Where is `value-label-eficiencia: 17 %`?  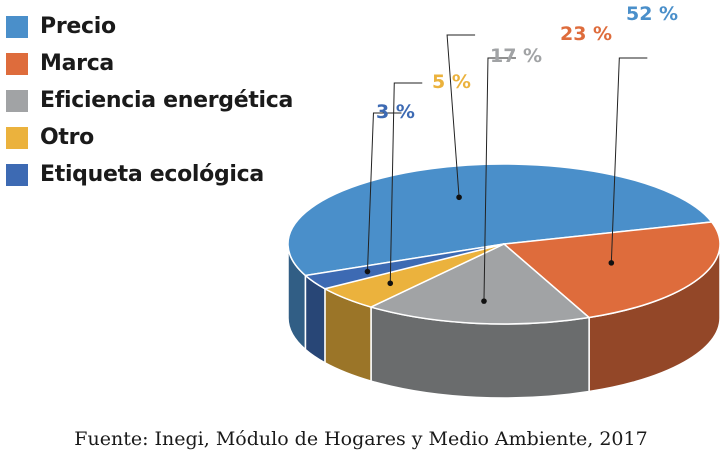 value-label-eficiencia: 17 % is located at coordinates (516, 56).